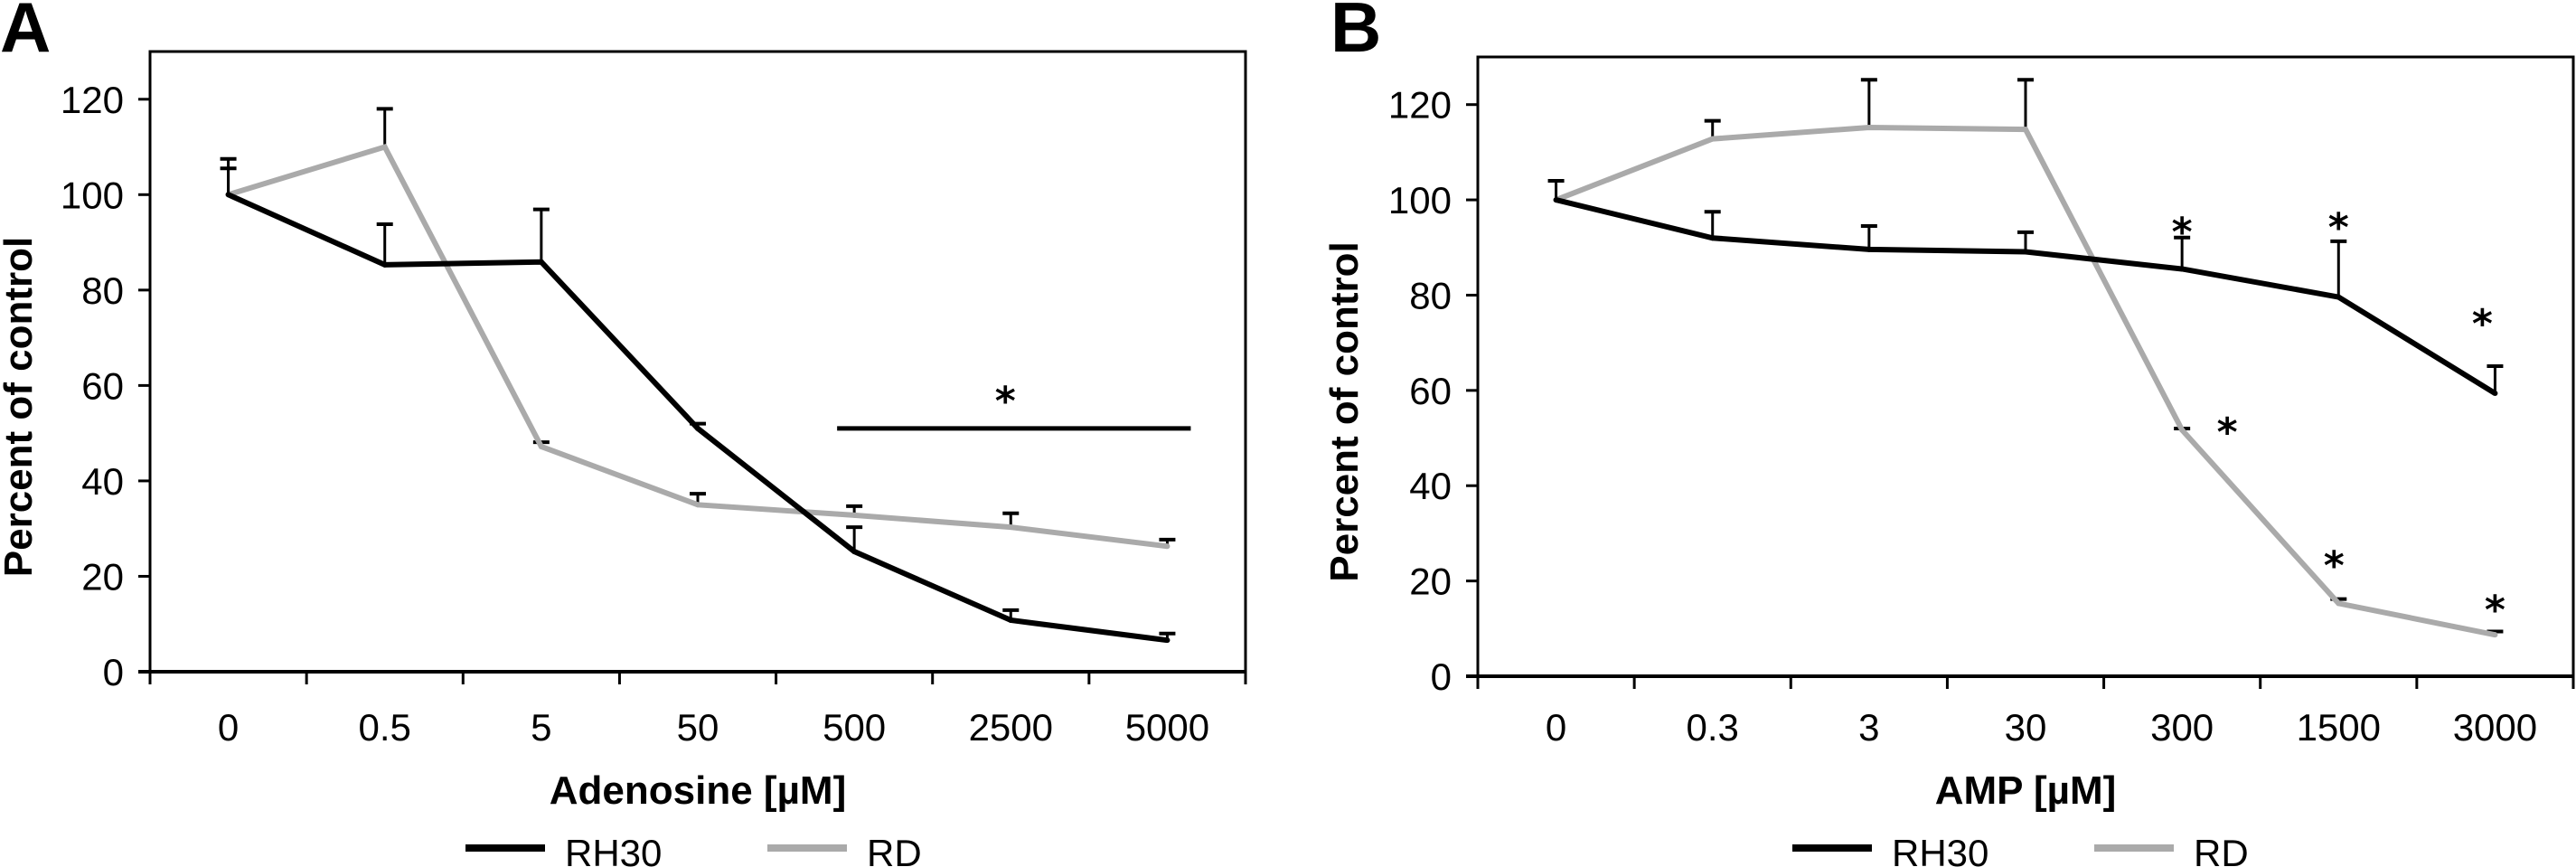 The image size is (2576, 867). I want to click on x-tick-label: 3000, so click(2495, 727).